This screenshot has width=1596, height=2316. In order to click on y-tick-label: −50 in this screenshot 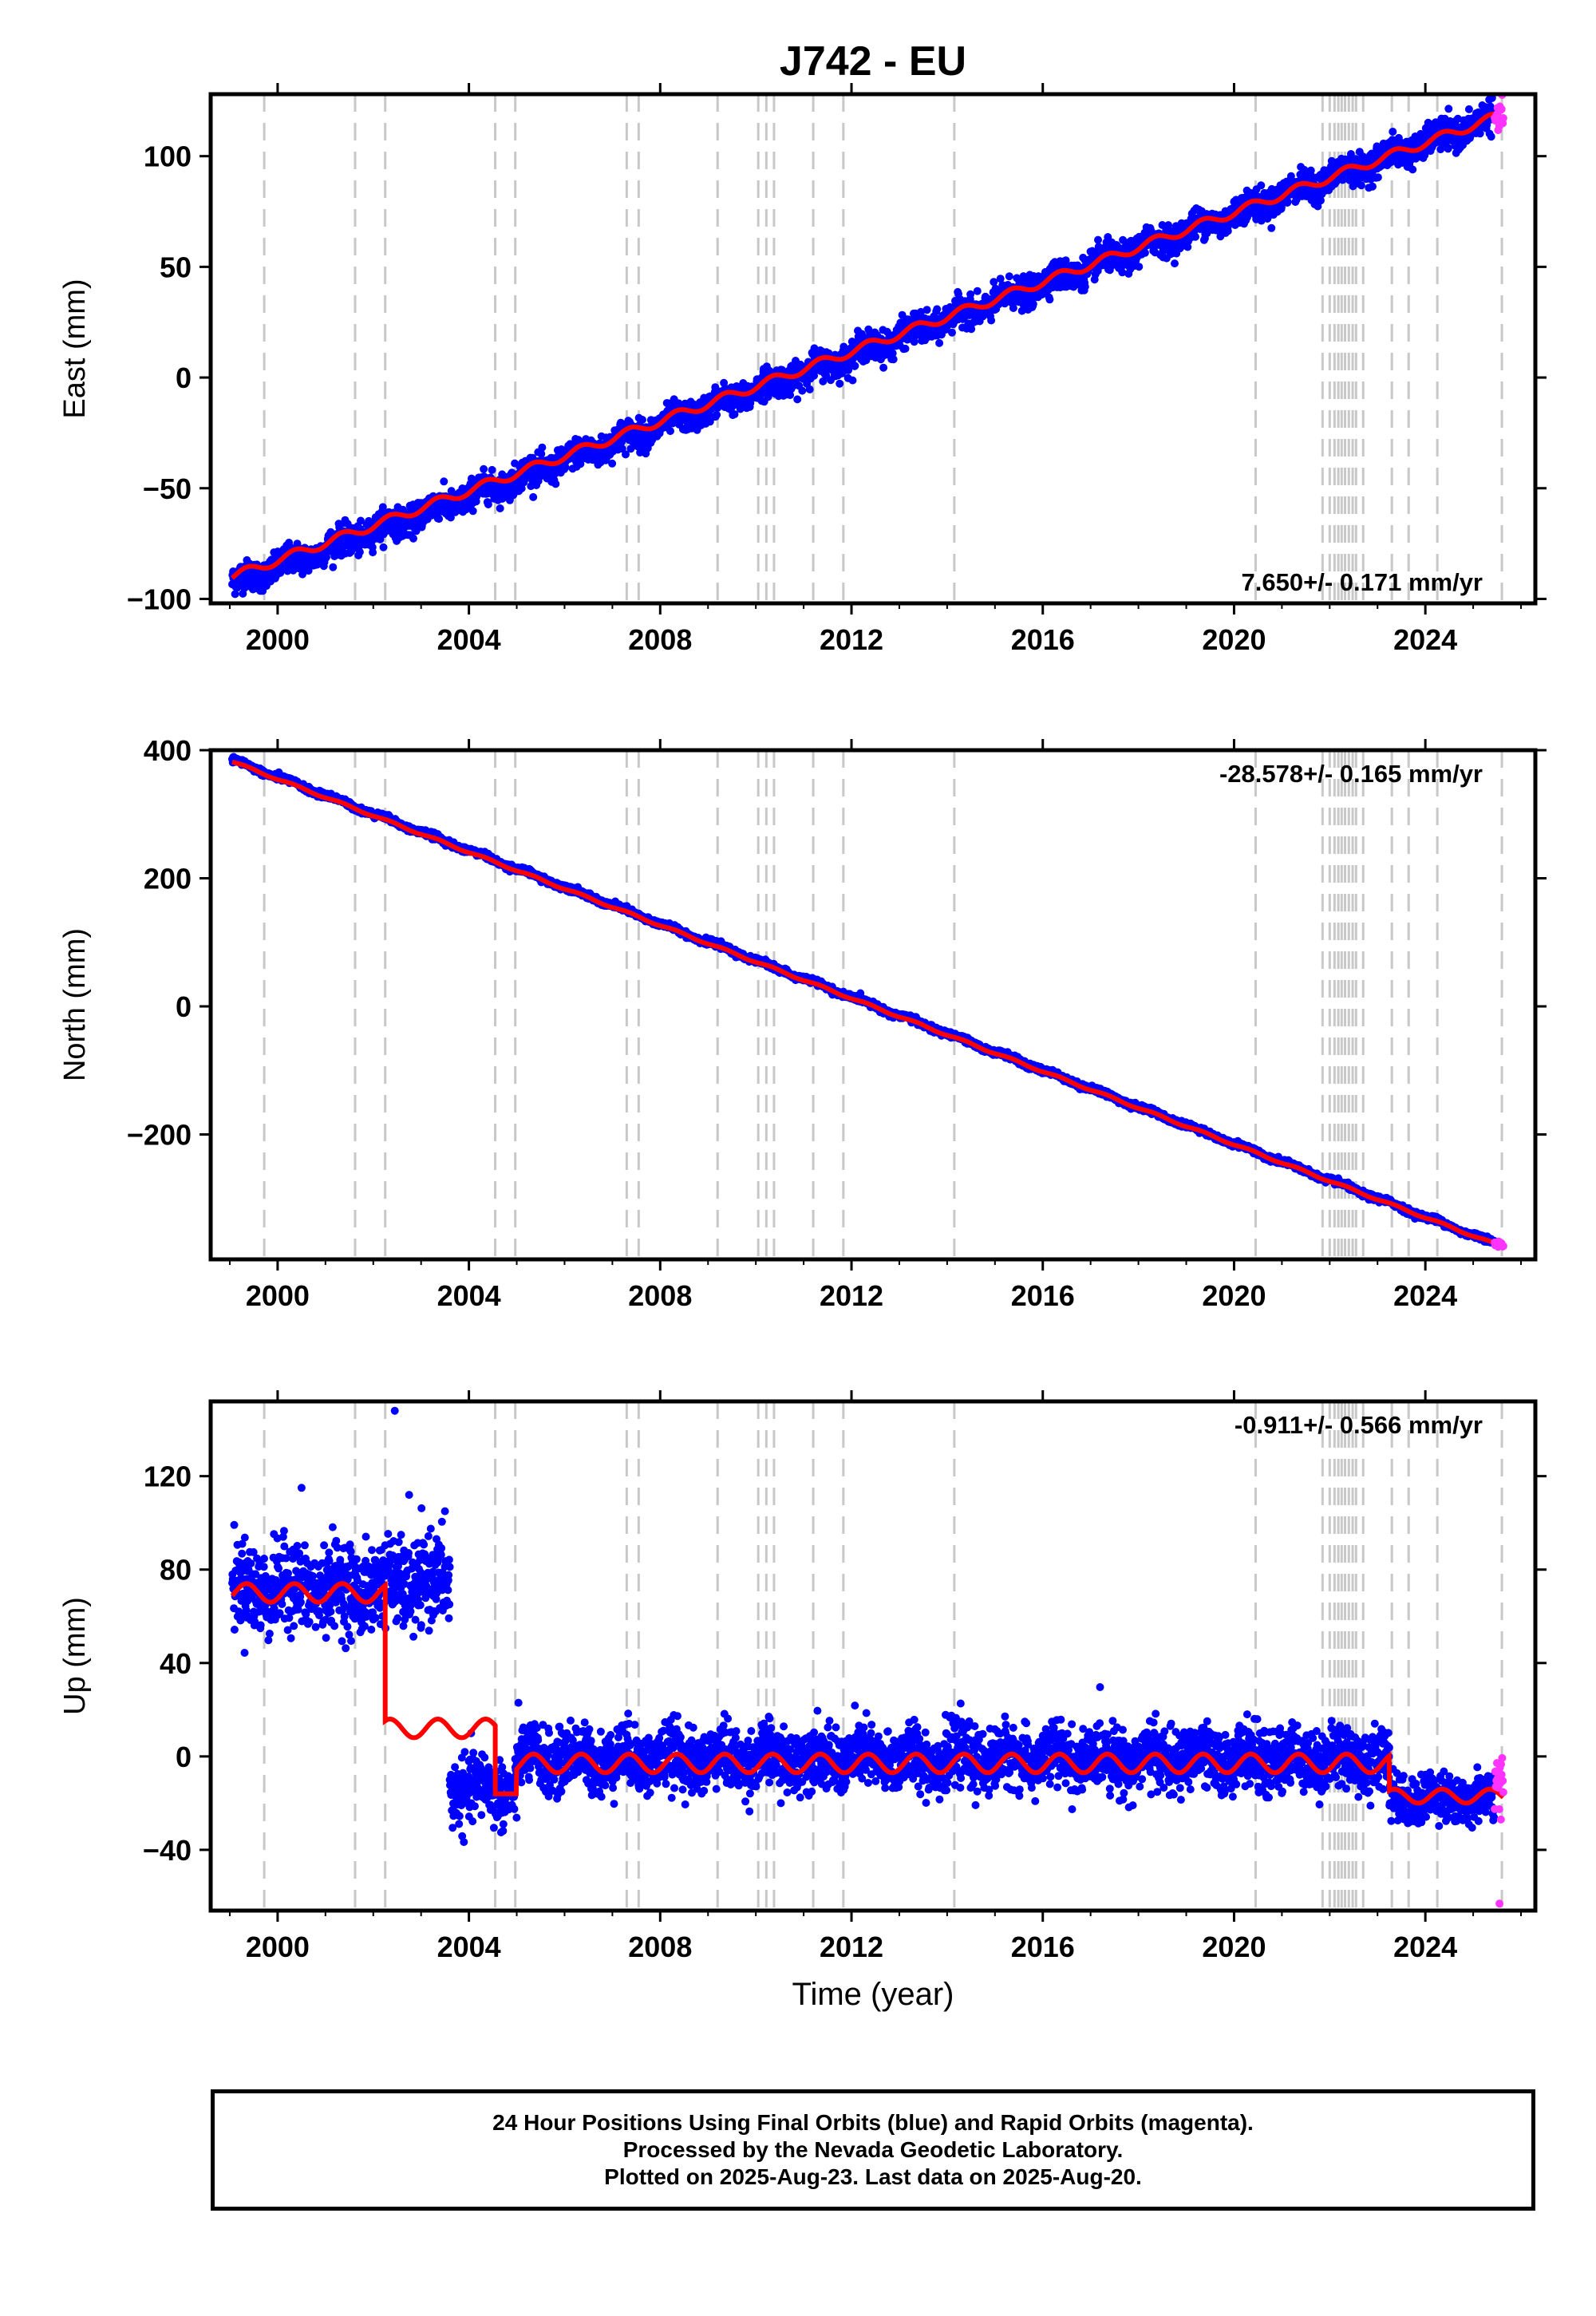, I will do `click(167, 488)`.